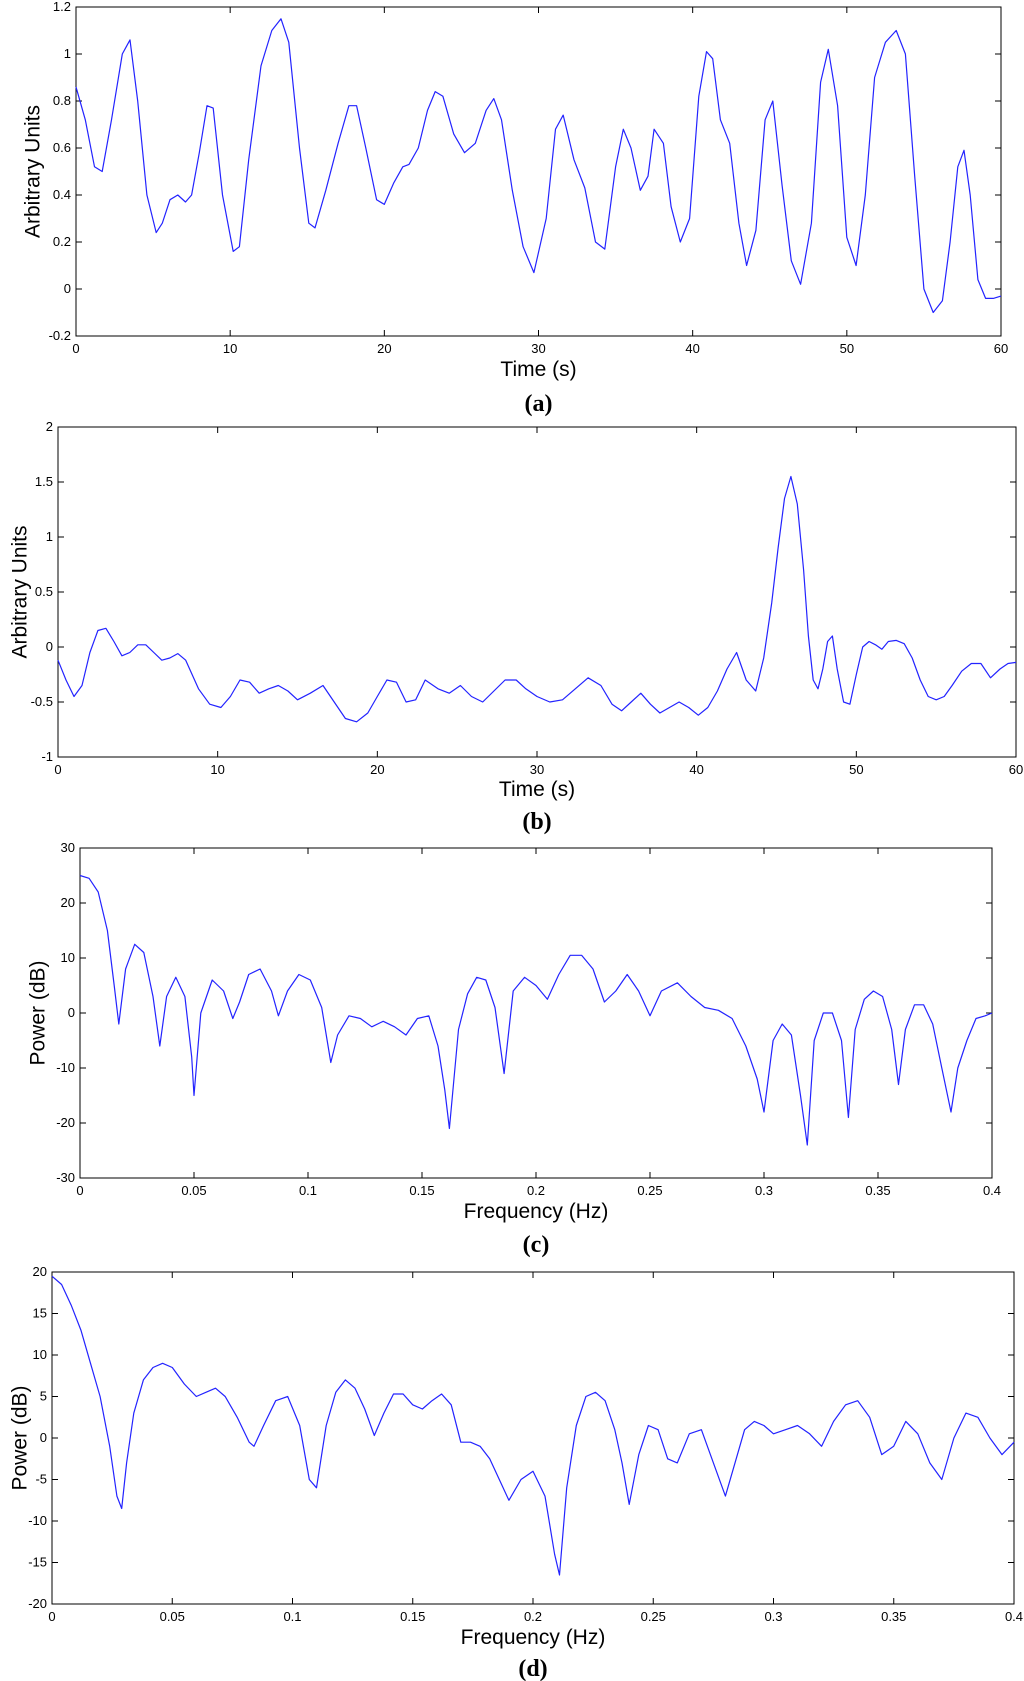 The image size is (1024, 1681). I want to click on y-tick-label: 30, so click(68, 847).